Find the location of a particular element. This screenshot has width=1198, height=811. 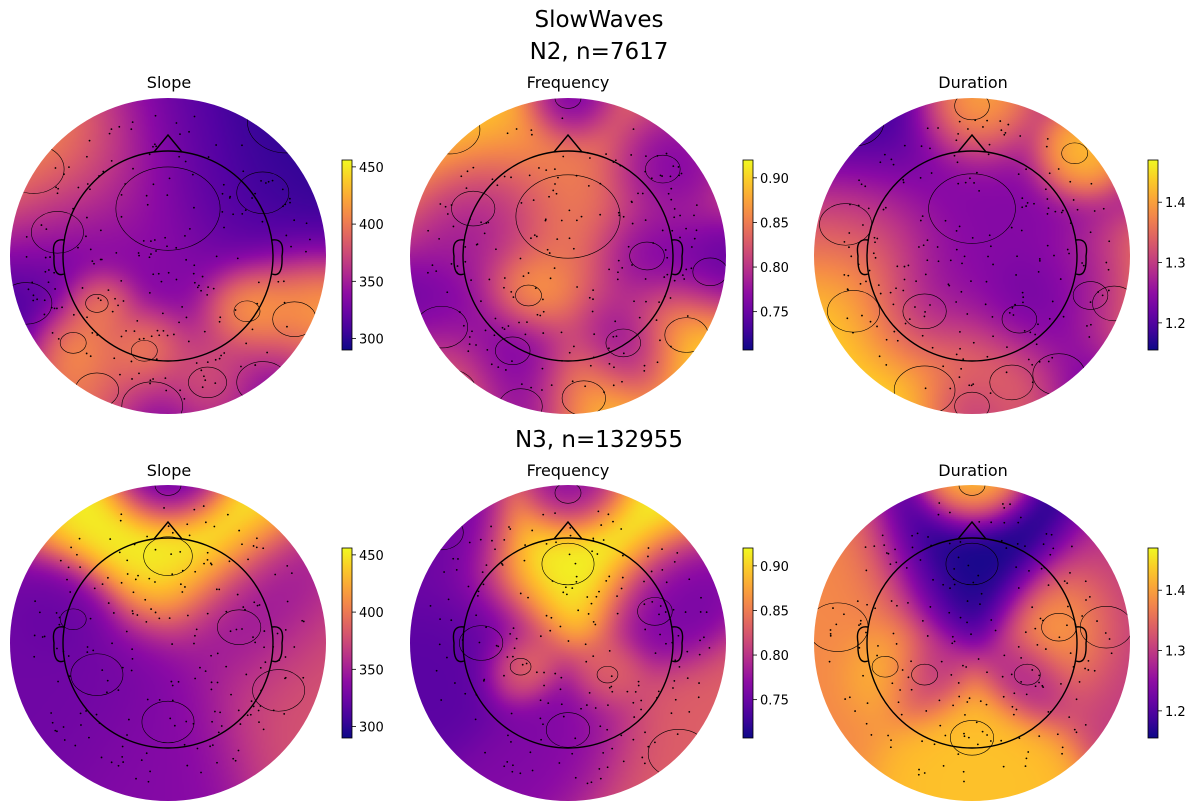

colorbar-tick-label: 0.90 is located at coordinates (774, 567).